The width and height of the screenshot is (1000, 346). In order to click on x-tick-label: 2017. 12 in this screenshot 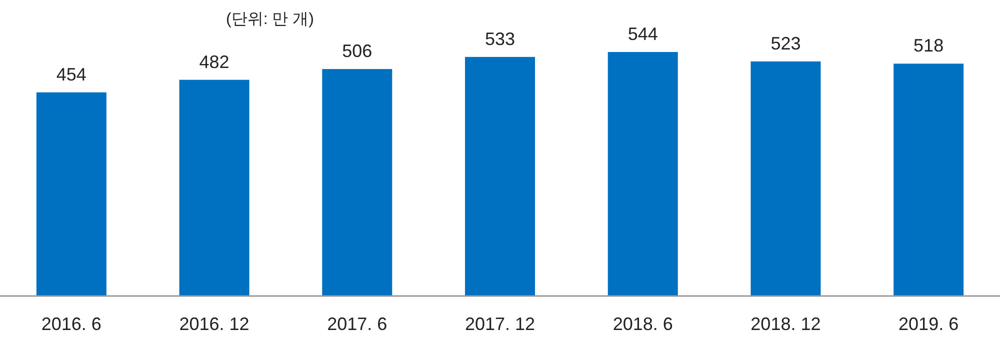, I will do `click(500, 324)`.